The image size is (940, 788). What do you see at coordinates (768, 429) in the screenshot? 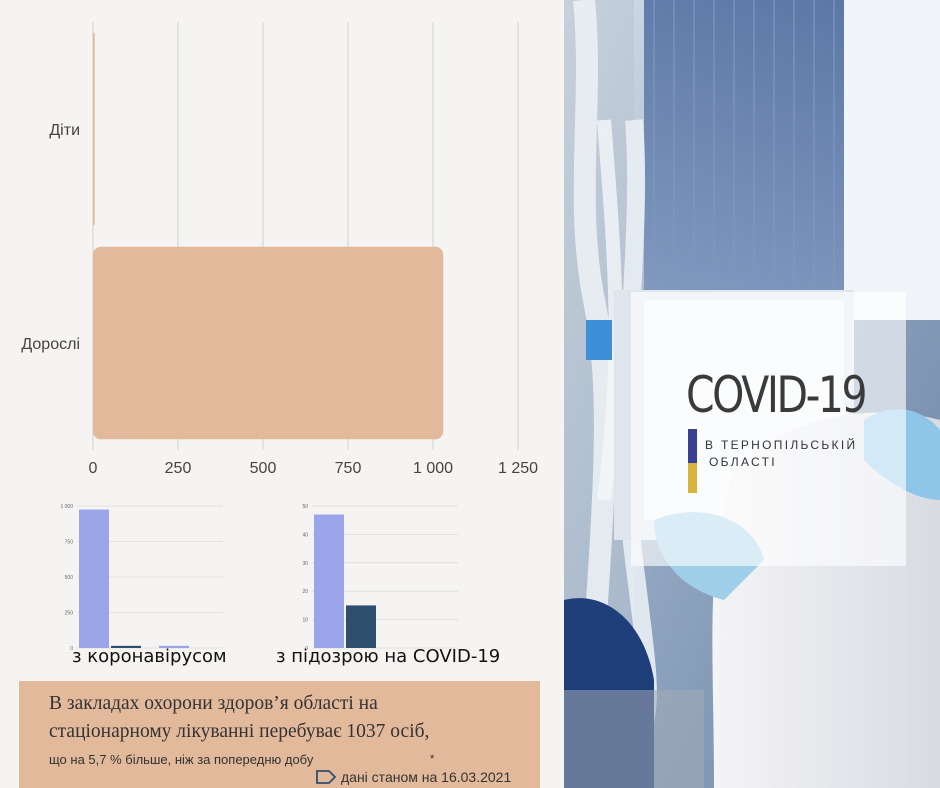
I see `covid-card: COVID-19 В ТЕРНОПІЛЬСЬКІЙ ОБЛАСТІ` at bounding box center [768, 429].